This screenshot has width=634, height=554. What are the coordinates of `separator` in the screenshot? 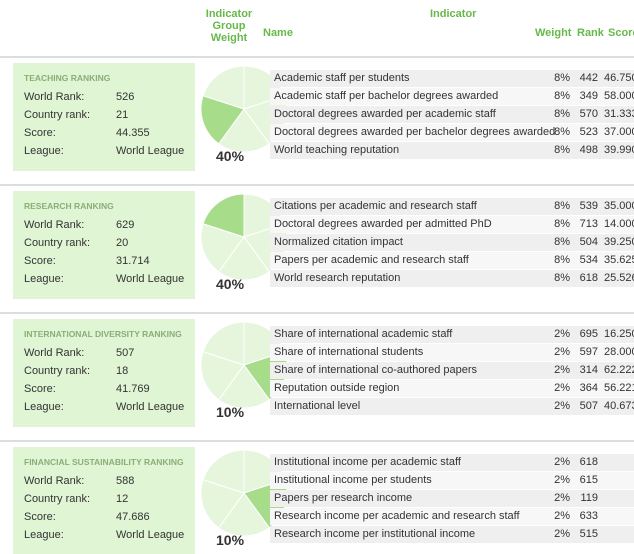 It's located at (317, 57).